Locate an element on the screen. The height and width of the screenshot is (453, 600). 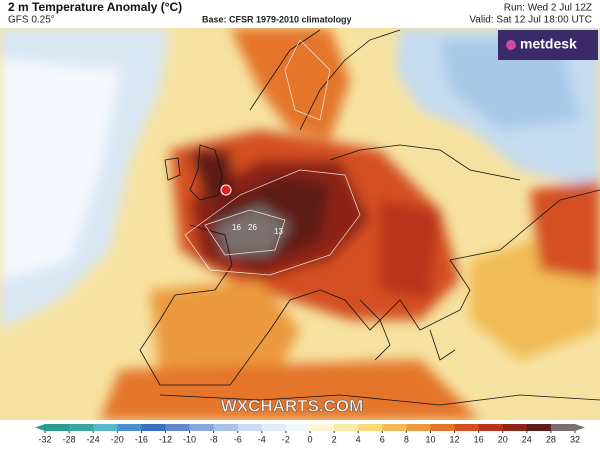
location-marker is located at coordinates (226, 190).